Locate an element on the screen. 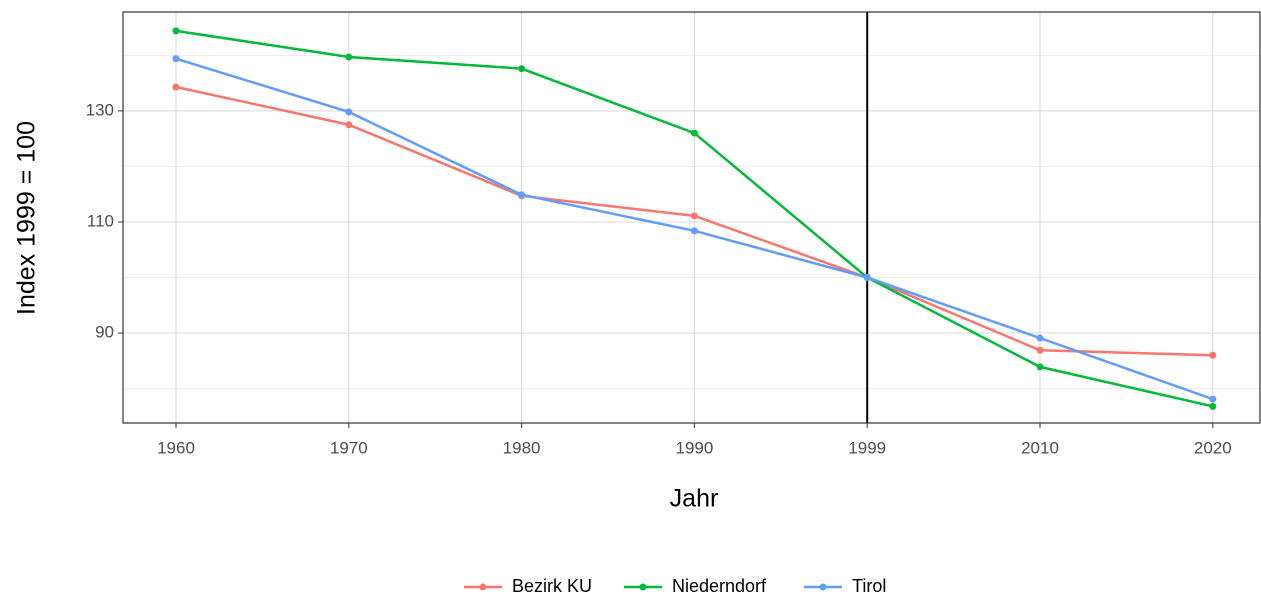  legend-label: Bezirk KU is located at coordinates (552, 586).